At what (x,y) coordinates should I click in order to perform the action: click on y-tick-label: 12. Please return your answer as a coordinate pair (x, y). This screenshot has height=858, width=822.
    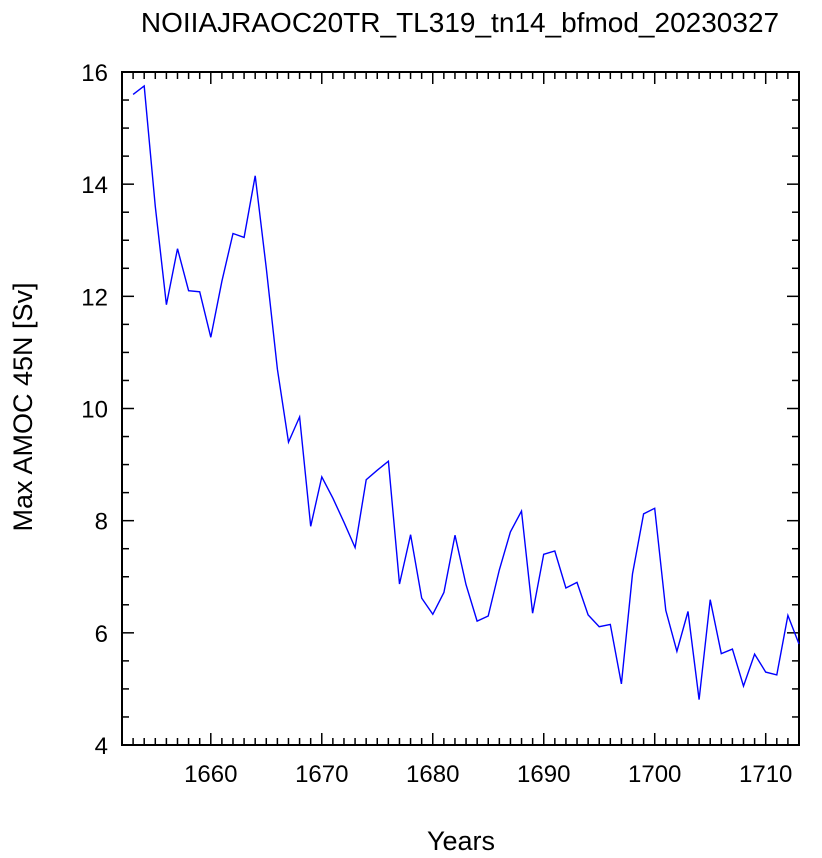
    Looking at the image, I should click on (94, 297).